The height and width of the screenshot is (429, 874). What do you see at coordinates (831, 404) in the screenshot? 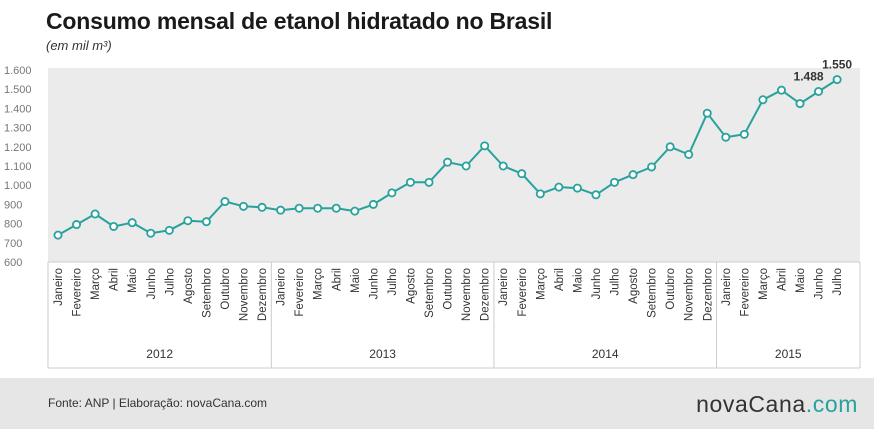
I see `logo-domain: .com` at bounding box center [831, 404].